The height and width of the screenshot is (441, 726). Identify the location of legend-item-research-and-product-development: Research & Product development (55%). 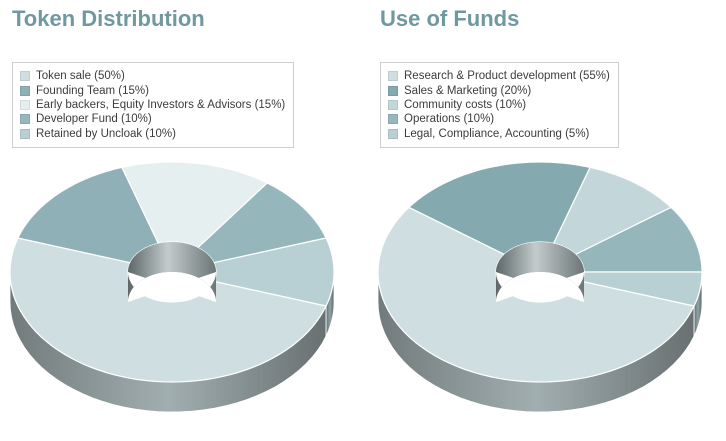
(499, 76).